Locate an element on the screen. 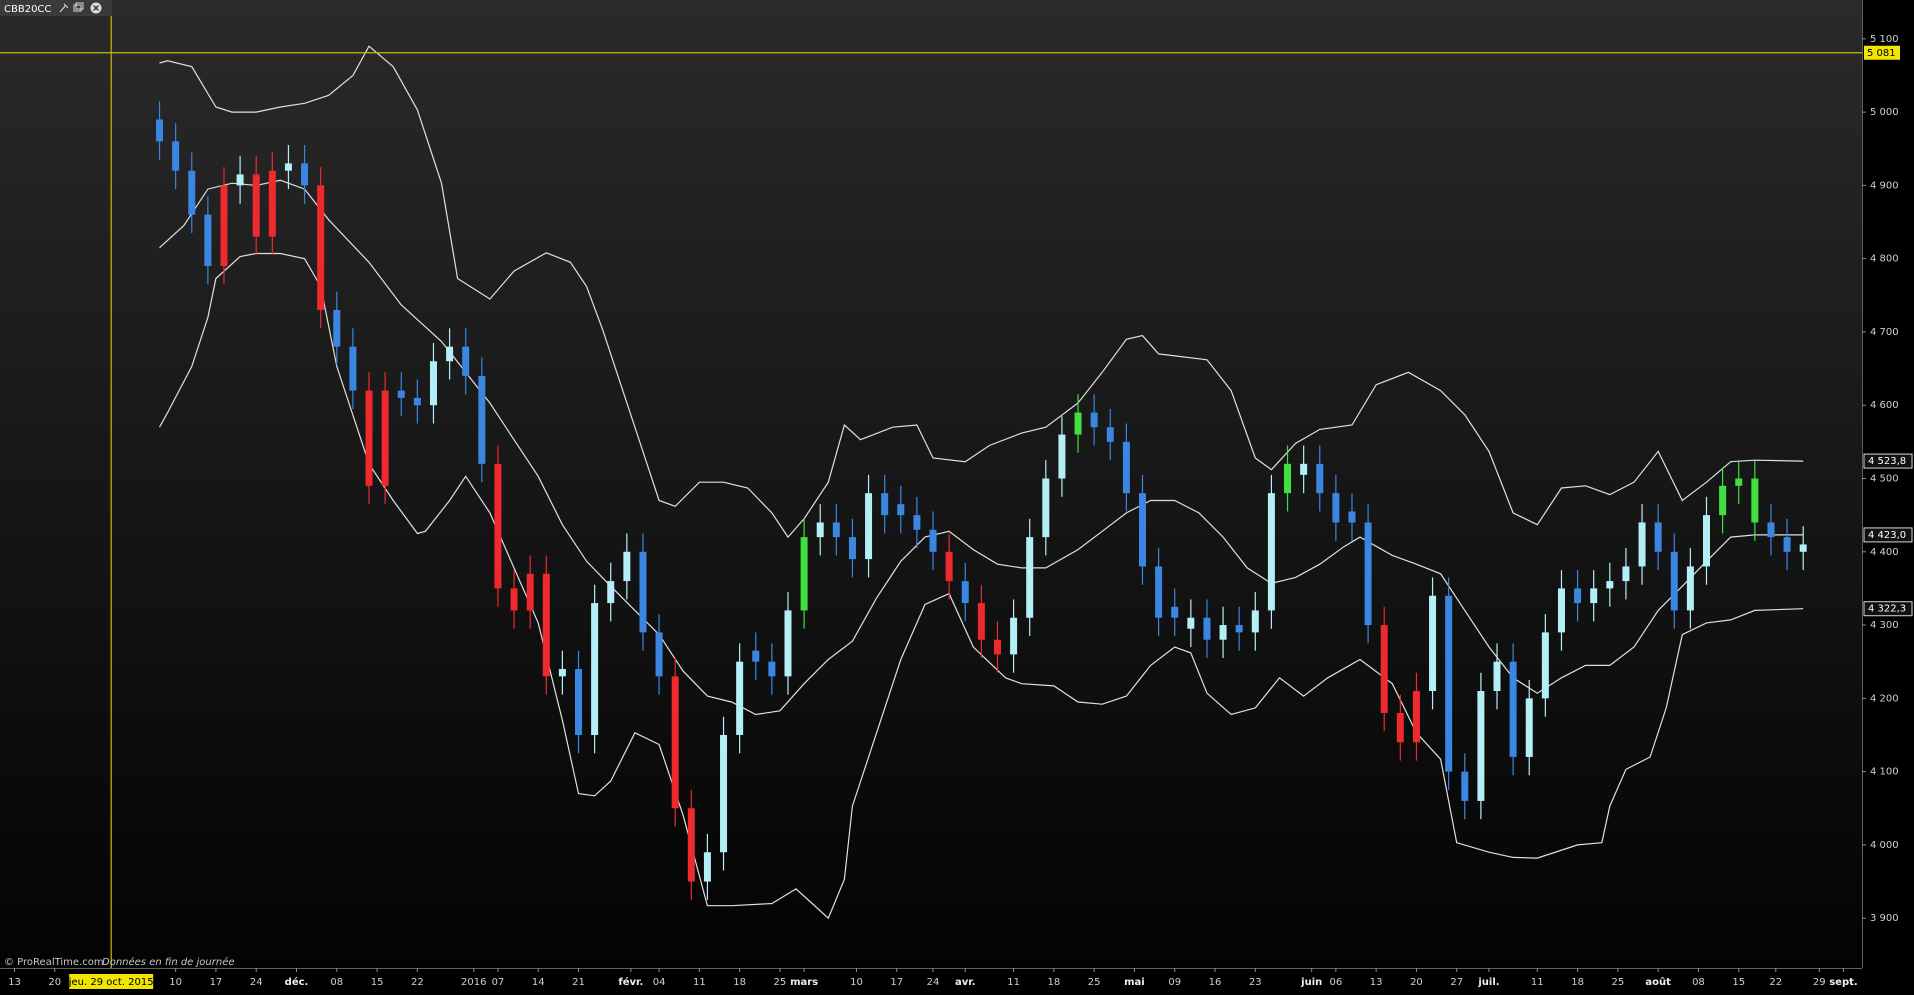  x-tick-label: 27 is located at coordinates (1456, 982).